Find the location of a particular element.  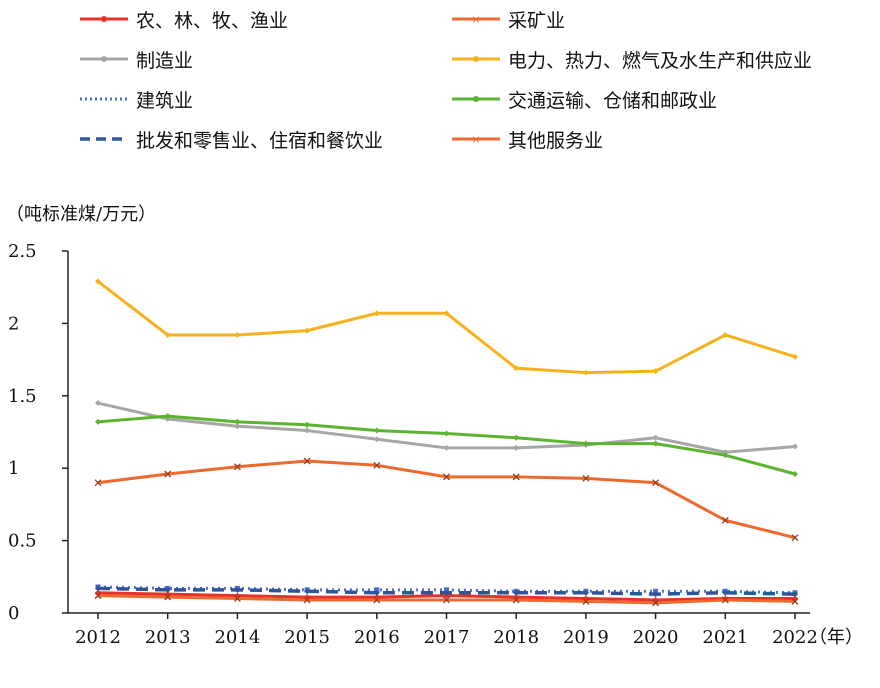

x-tick-label: 2021 is located at coordinates (725, 637).